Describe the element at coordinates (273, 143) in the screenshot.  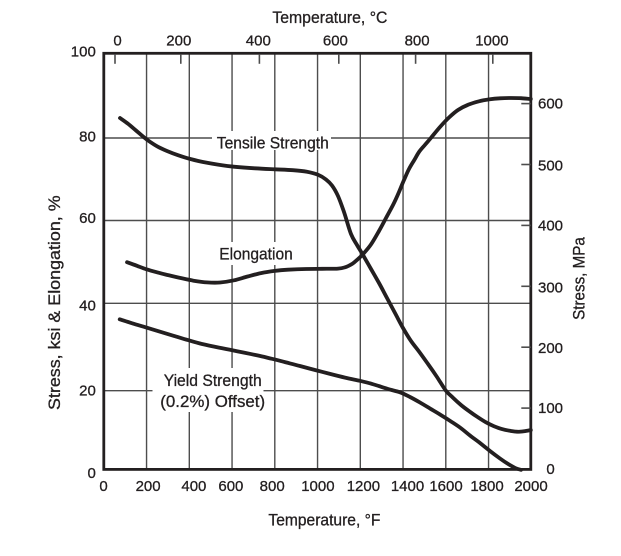
I see `svg-text: Tensile Strength` at that location.